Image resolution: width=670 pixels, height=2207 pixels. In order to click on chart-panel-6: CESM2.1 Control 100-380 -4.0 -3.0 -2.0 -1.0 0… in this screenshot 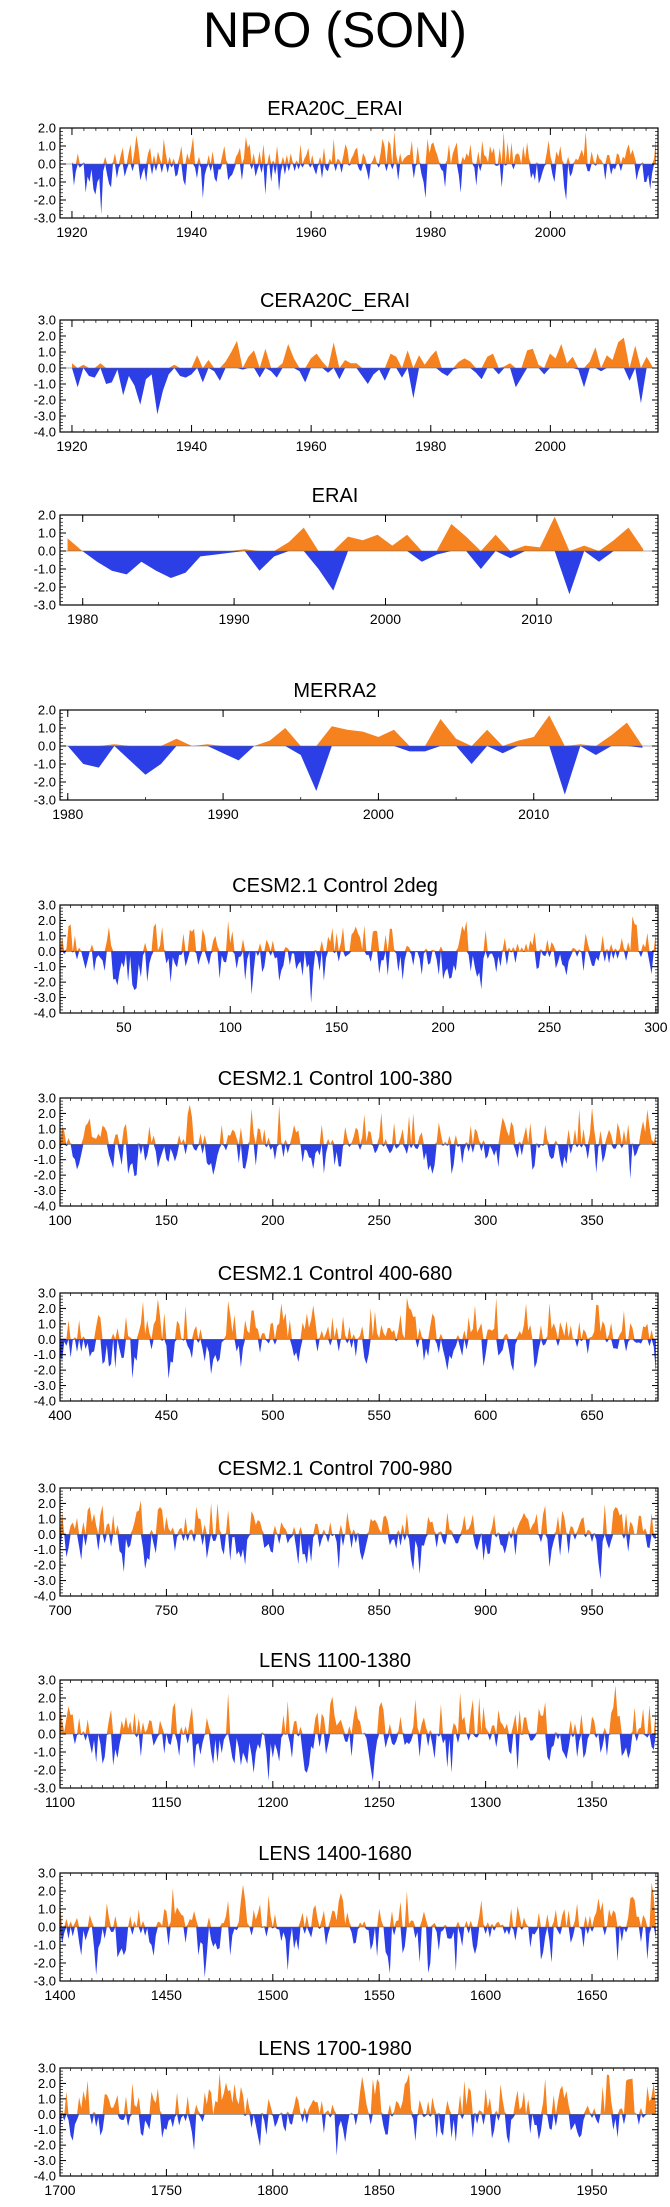, I will do `click(335, 1152)`.